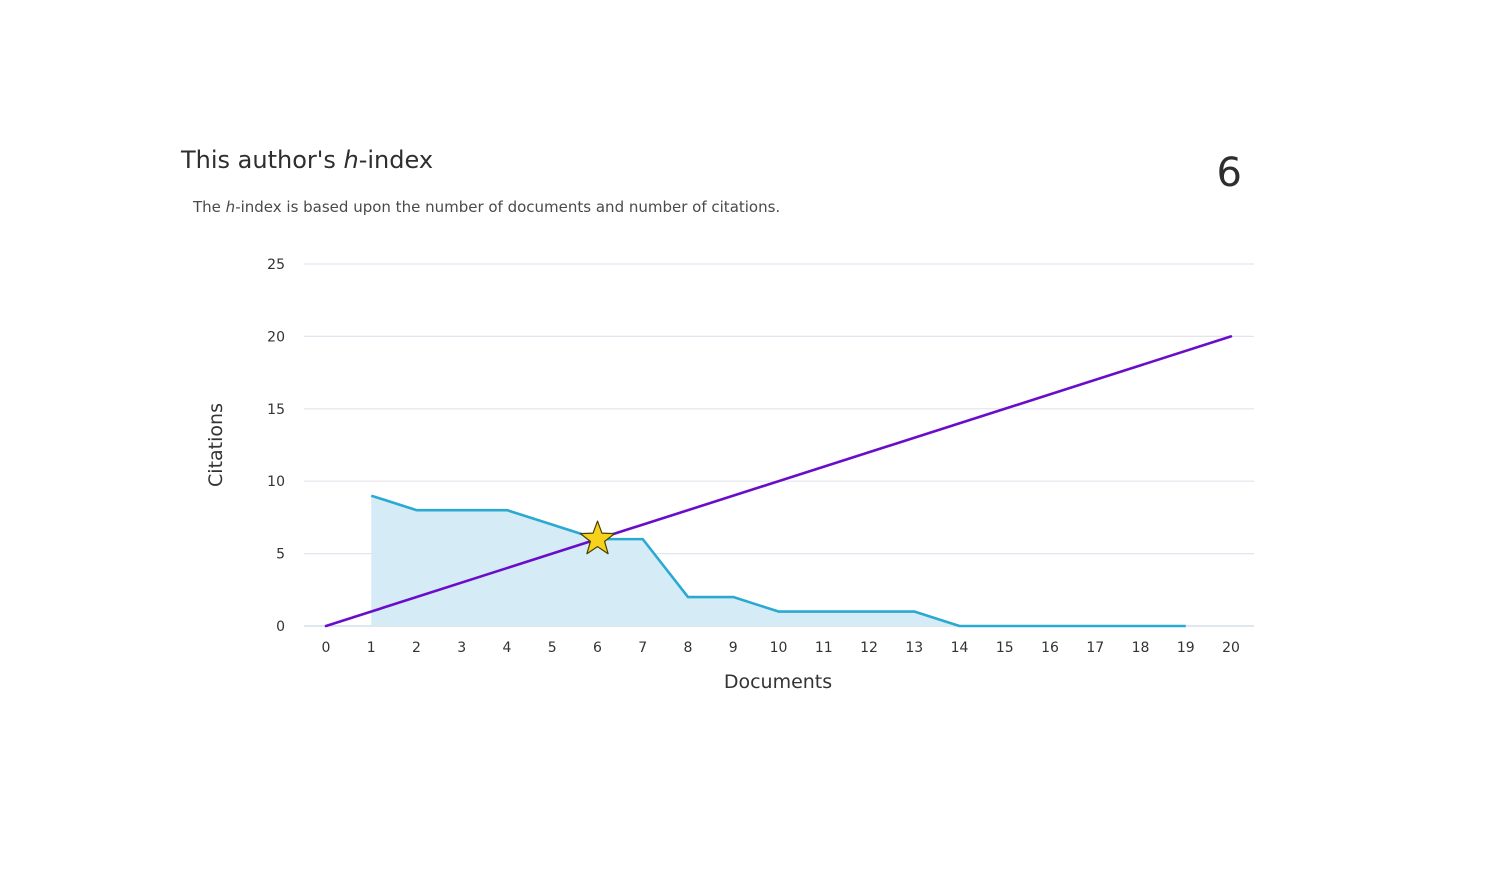  I want to click on x-tick-label: 15, so click(1005, 648).